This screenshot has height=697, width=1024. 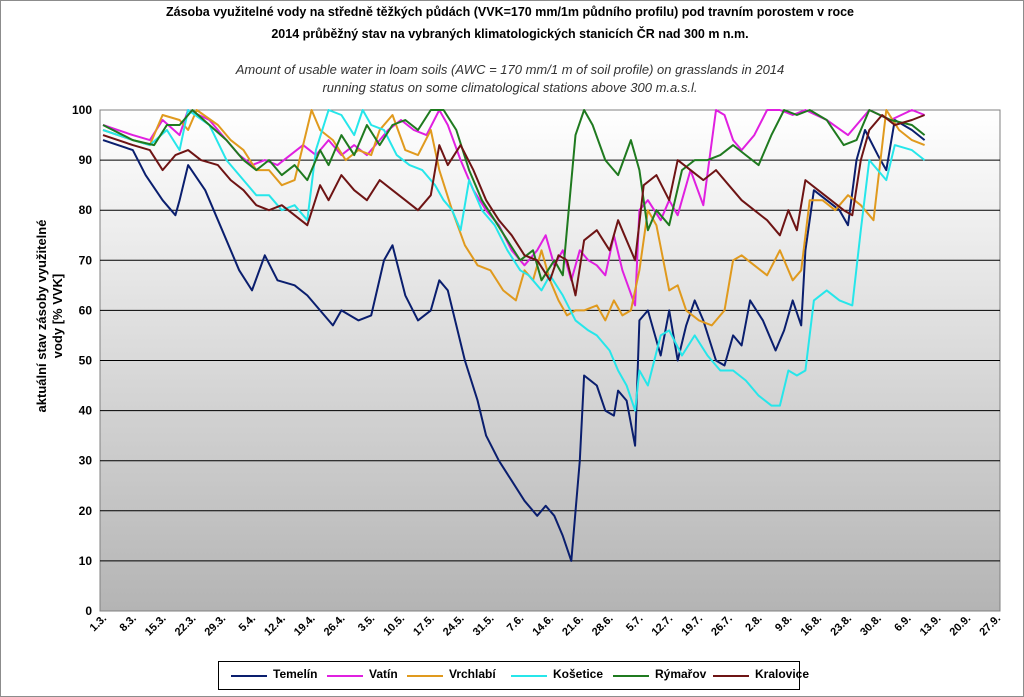 What do you see at coordinates (424, 626) in the screenshot?
I see `x-tick-label: 17.5.` at bounding box center [424, 626].